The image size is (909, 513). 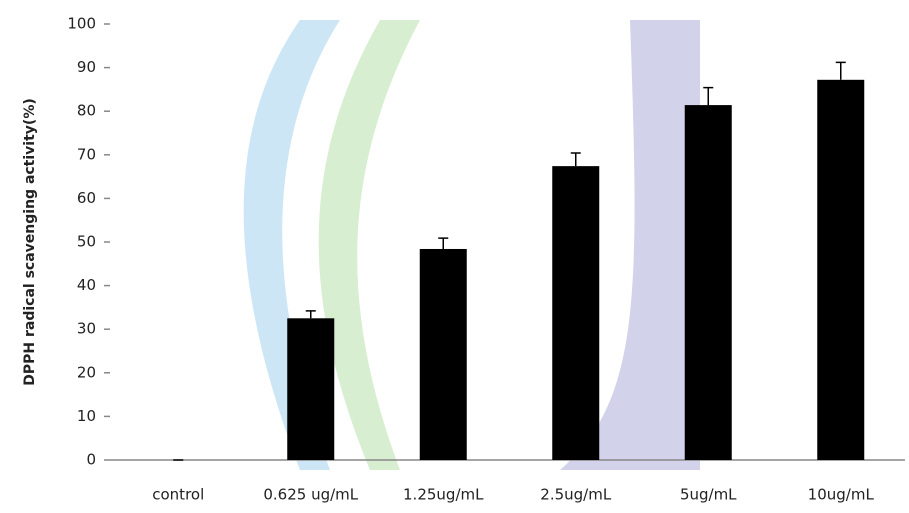 I want to click on x-tick-label: 1.25ug/mL, so click(x=443, y=495).